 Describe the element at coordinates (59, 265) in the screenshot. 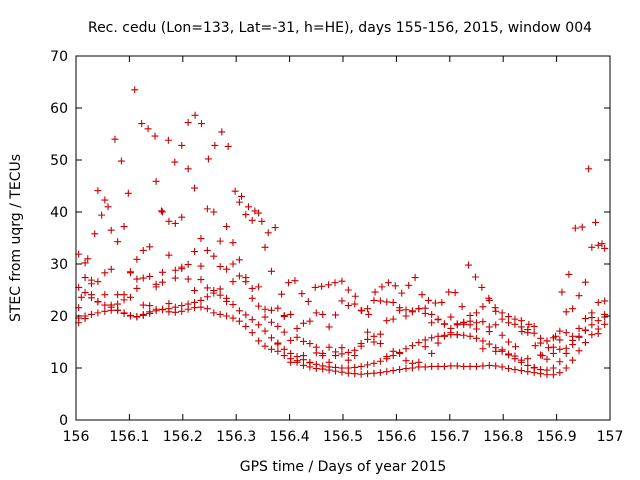

I see `y-tick-label: 30` at that location.